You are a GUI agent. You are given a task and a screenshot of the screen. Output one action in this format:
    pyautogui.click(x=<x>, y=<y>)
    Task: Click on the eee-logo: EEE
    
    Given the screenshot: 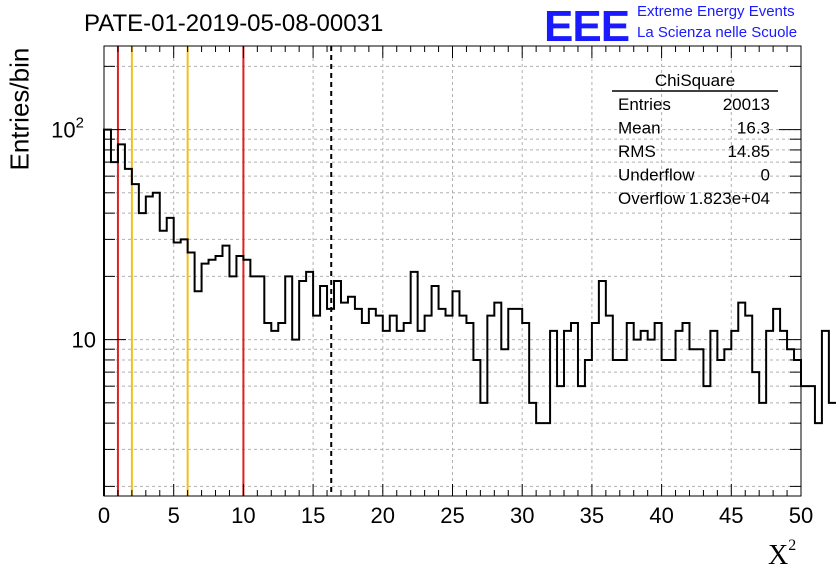 What is the action you would take?
    pyautogui.click(x=587, y=26)
    